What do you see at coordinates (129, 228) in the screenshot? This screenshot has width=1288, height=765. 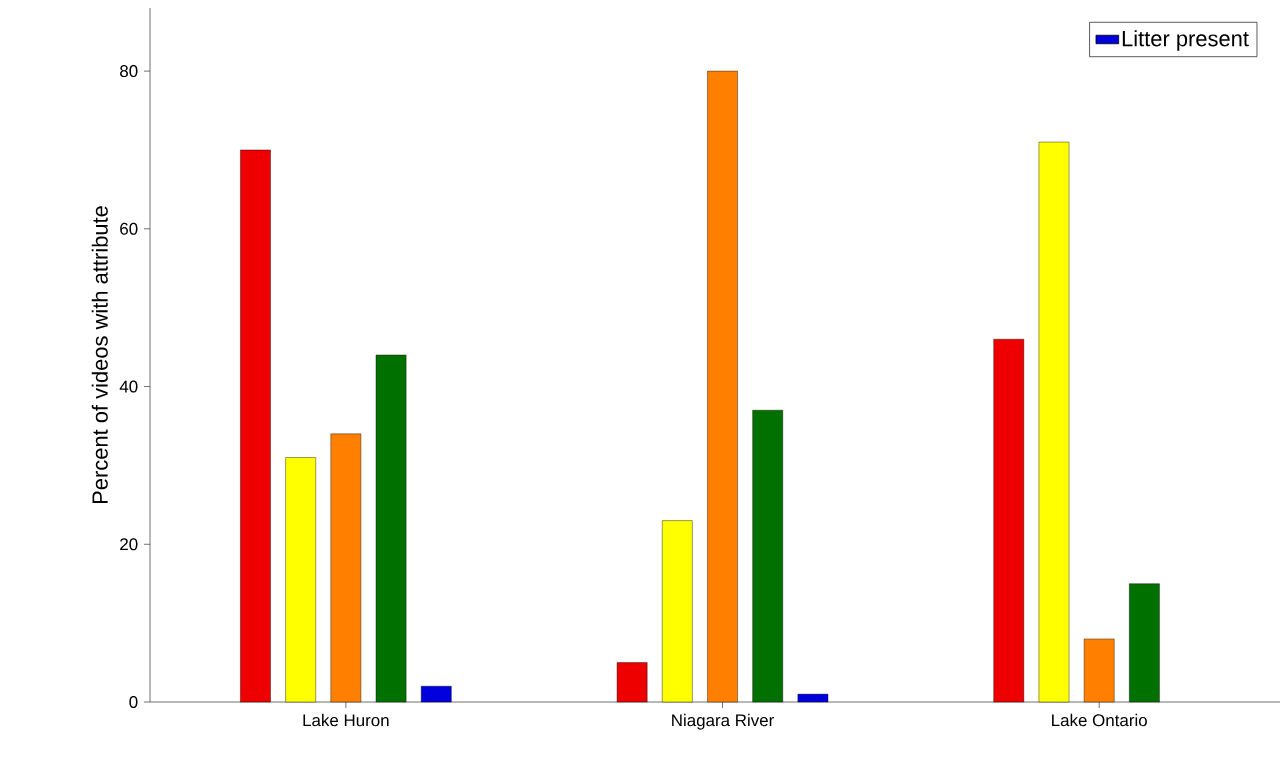 I see `y-tick-label: 60` at bounding box center [129, 228].